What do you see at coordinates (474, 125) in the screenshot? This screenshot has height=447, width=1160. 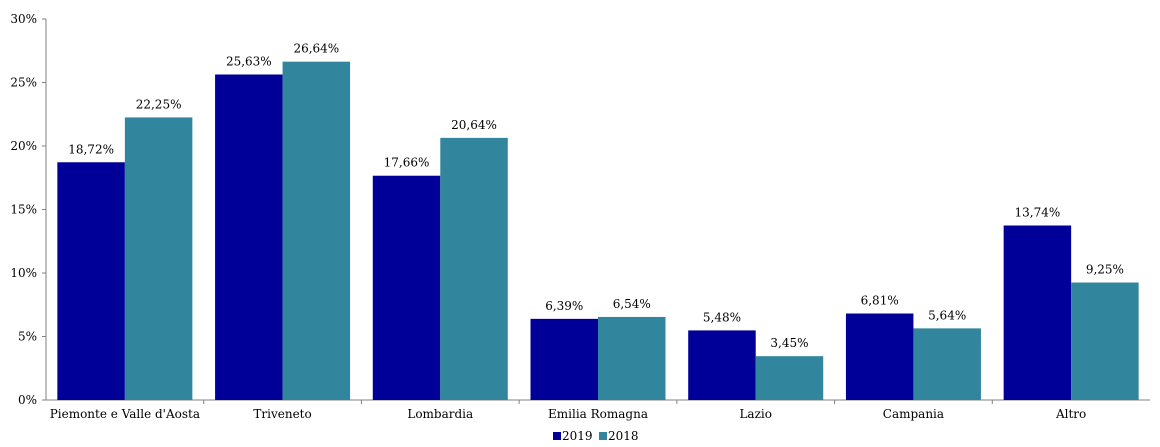 I see `data-label: 20,64%` at bounding box center [474, 125].